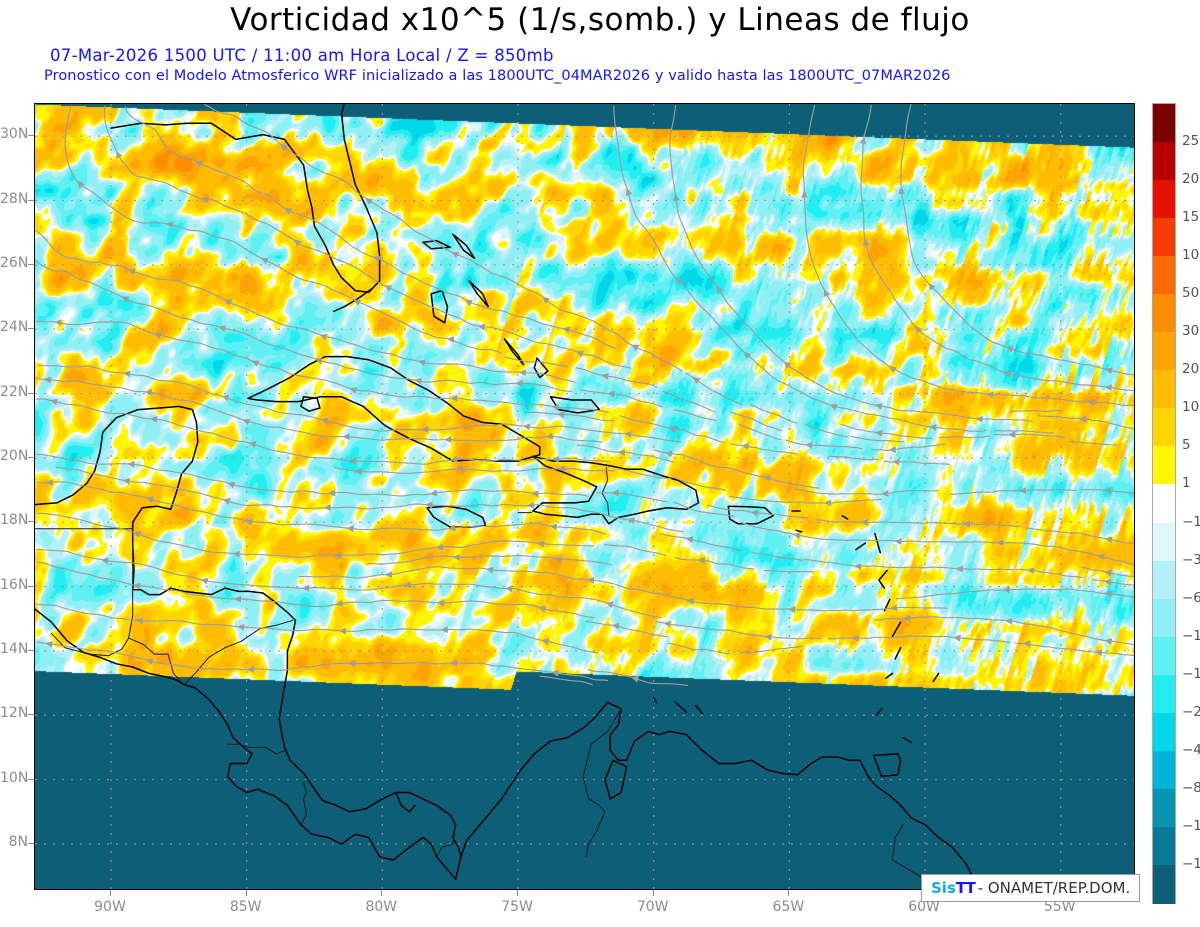  What do you see at coordinates (1191, 673) in the screenshot?
I see `colorbar-tick-label: −18` at bounding box center [1191, 673].